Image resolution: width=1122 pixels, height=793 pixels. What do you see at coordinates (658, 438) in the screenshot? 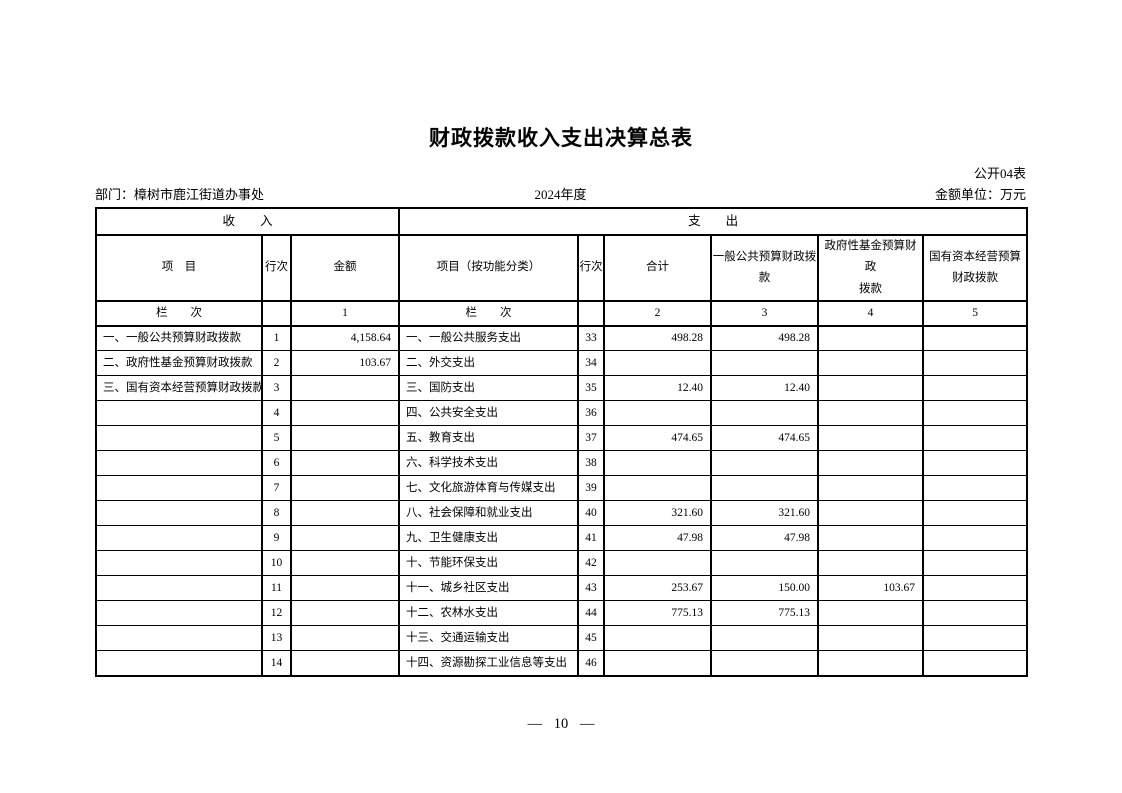
I see `expense-total-cell: 474.65` at bounding box center [658, 438].